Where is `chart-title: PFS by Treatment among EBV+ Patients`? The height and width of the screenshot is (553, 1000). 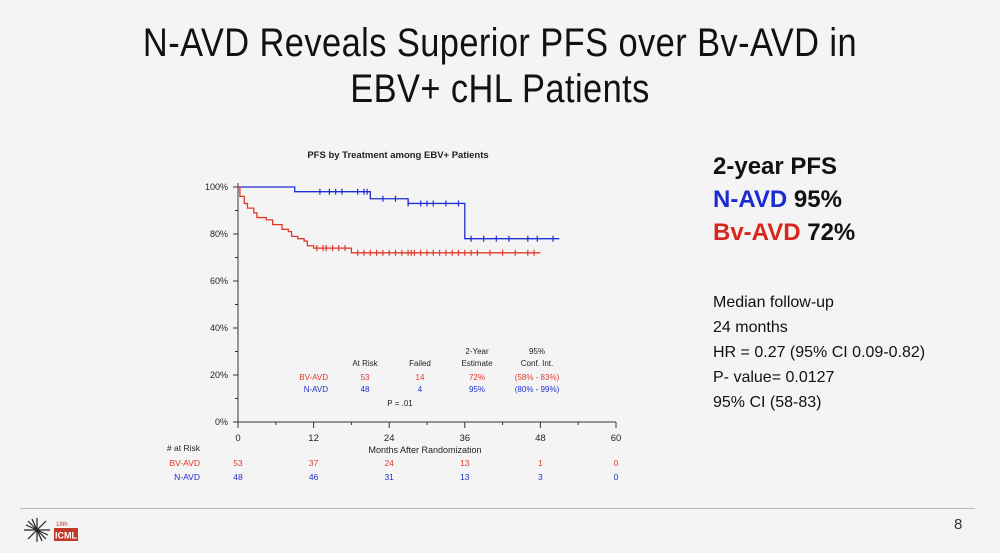
chart-title: PFS by Treatment among EBV+ Patients is located at coordinates (397, 155).